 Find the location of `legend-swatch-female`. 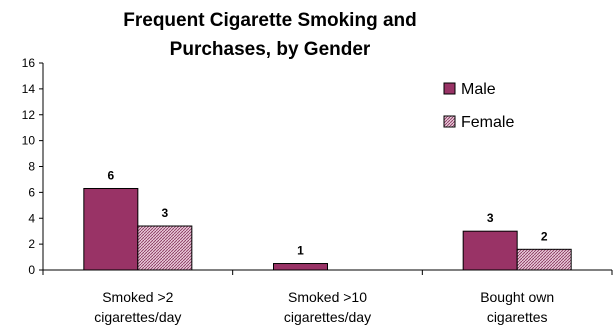

legend-swatch-female is located at coordinates (449, 121).